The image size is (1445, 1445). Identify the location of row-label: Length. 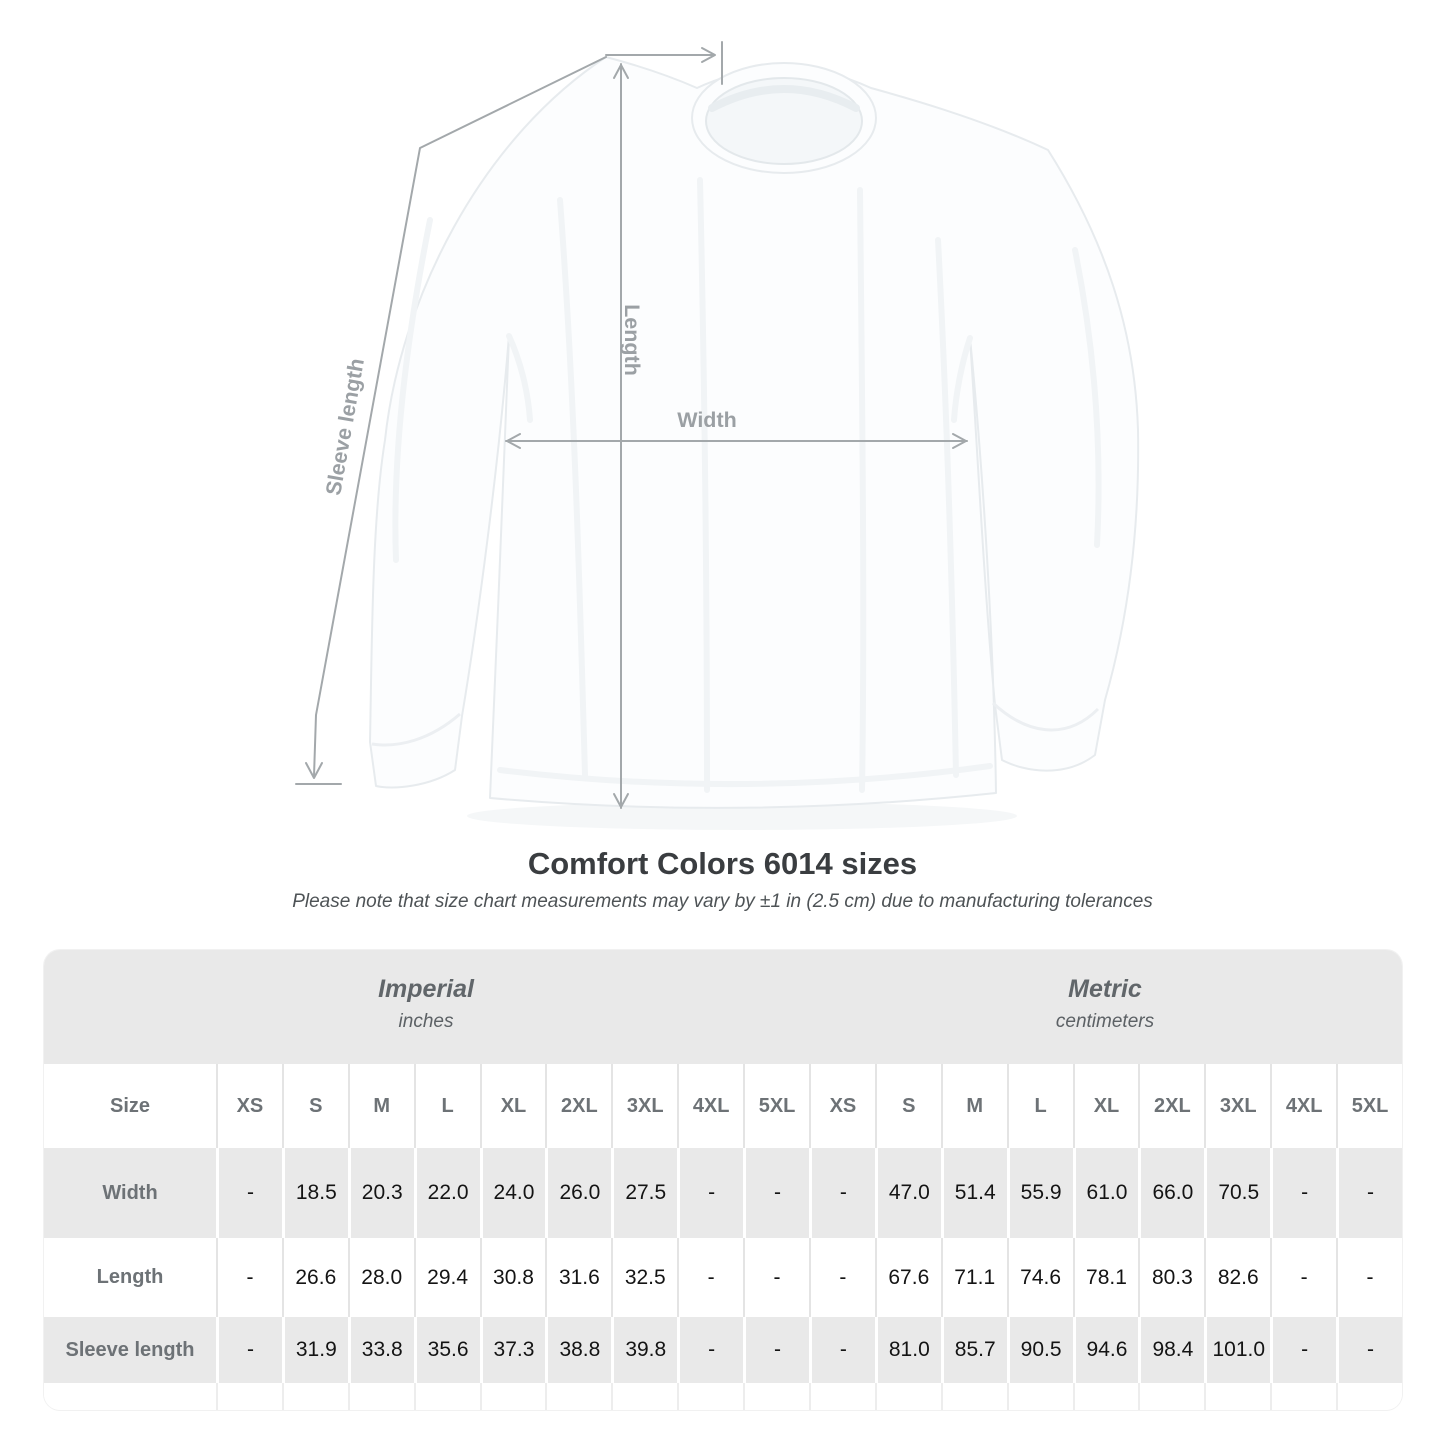
(130, 1277).